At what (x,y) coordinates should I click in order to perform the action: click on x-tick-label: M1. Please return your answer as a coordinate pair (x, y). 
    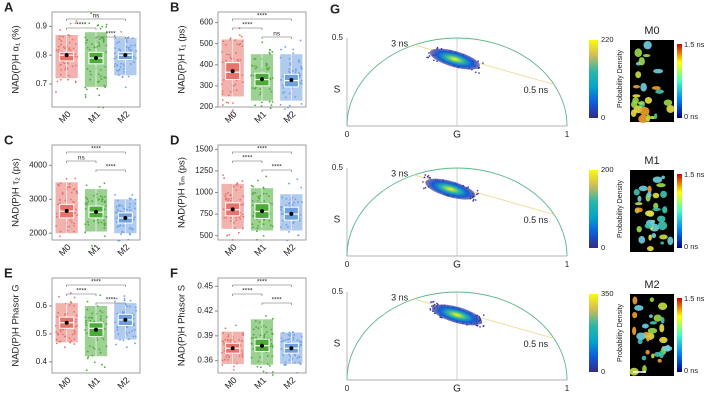
    Looking at the image, I should click on (94, 383).